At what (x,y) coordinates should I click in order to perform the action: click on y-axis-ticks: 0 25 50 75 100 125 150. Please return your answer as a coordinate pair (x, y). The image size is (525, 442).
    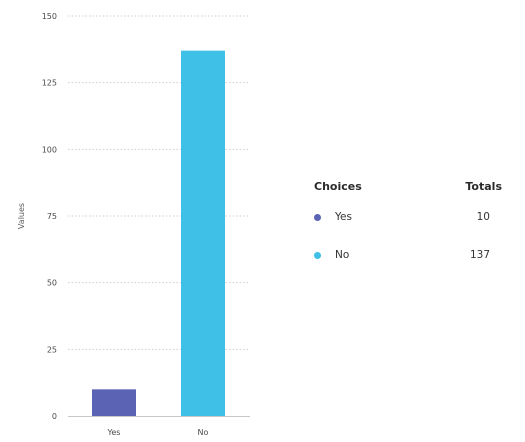
    Looking at the image, I should click on (49, 216).